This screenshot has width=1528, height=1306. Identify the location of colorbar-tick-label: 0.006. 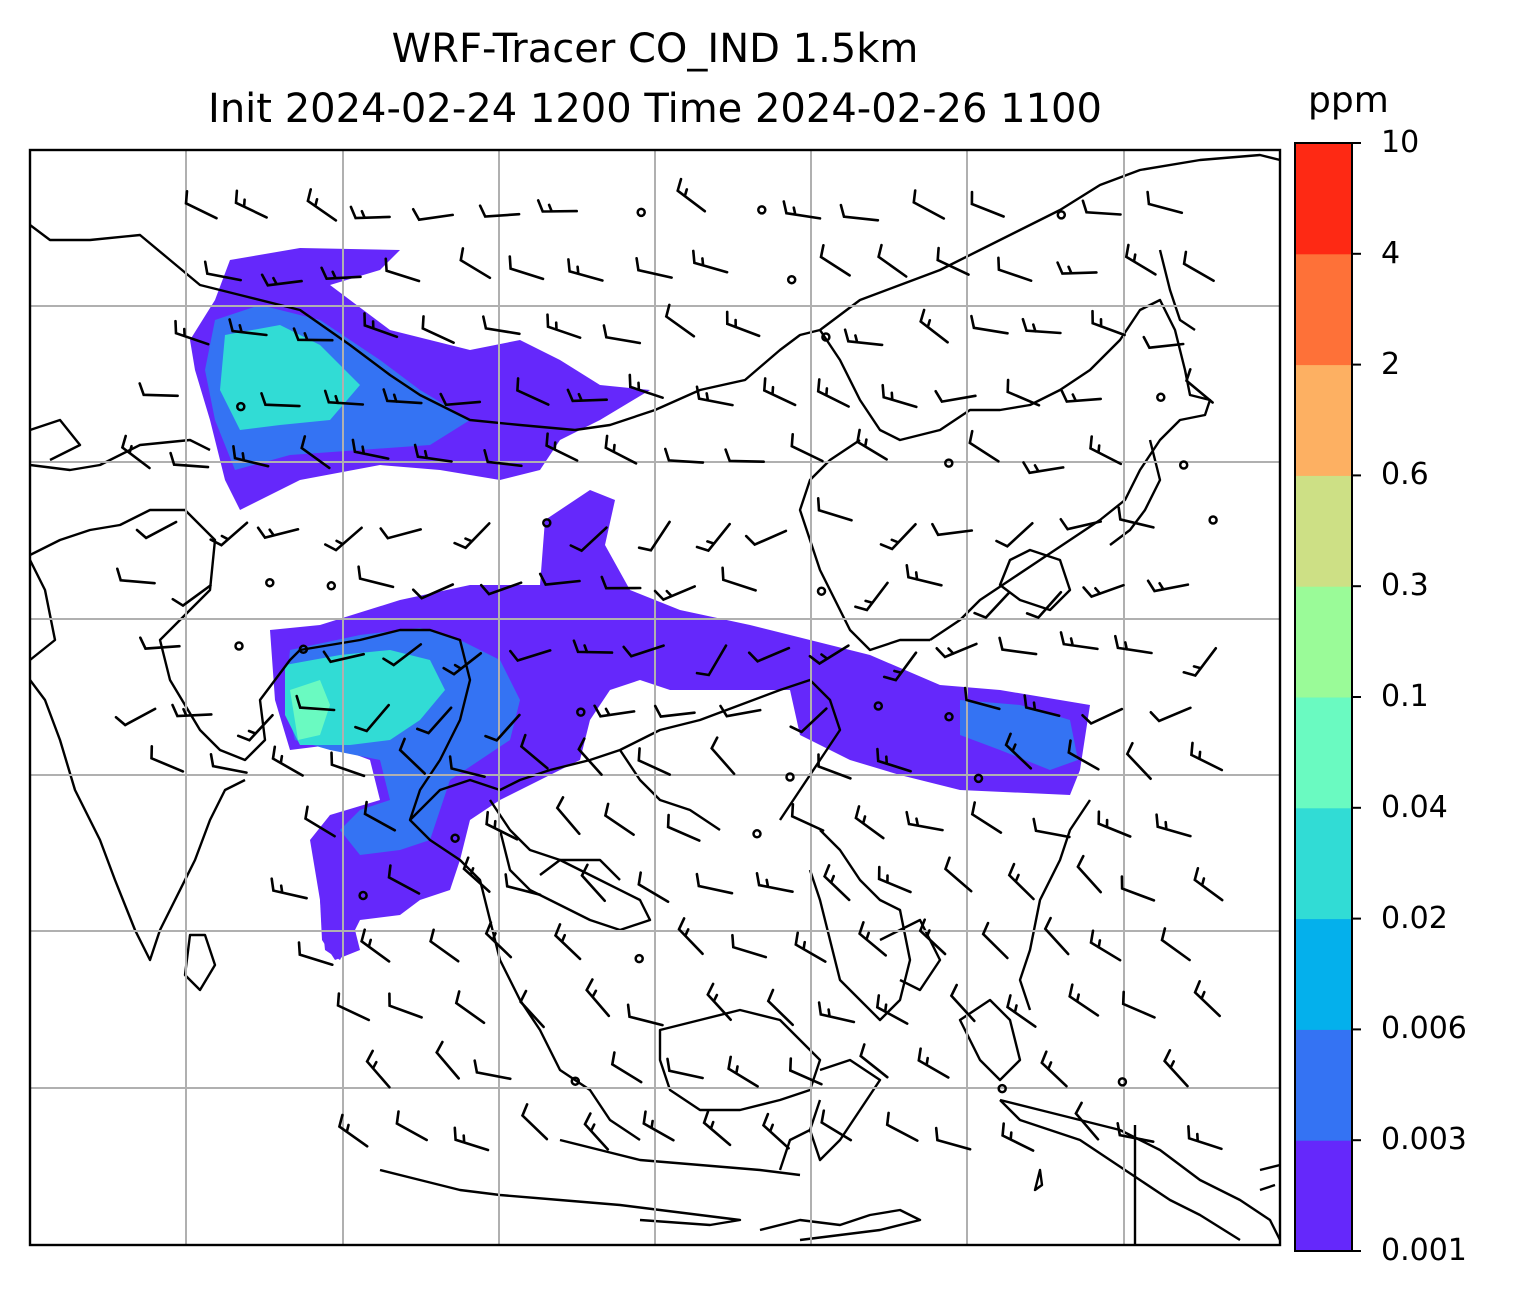
(1424, 1029).